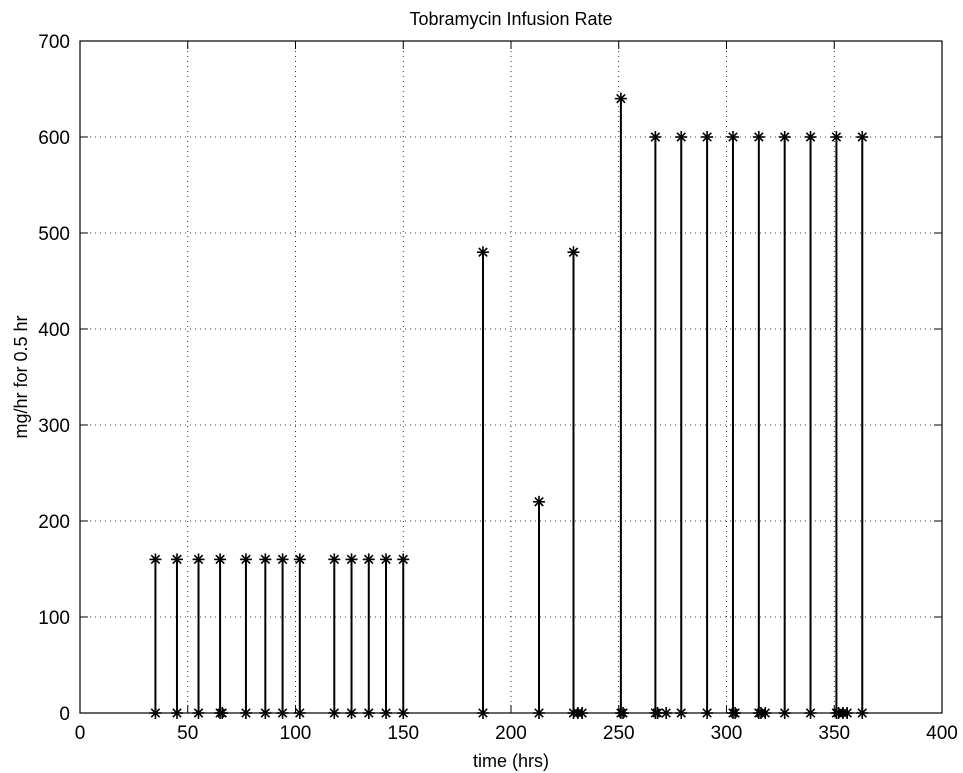 The image size is (963, 773). I want to click on y-tick-label: 200, so click(54, 522).